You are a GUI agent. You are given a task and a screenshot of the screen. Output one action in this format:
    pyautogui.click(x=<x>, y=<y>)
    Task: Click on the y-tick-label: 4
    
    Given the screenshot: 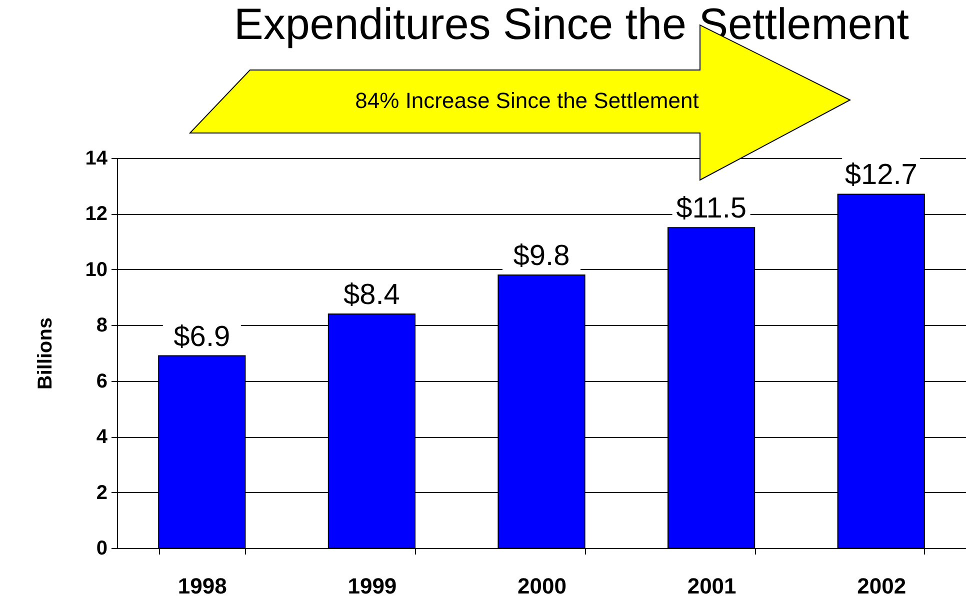 What is the action you would take?
    pyautogui.click(x=102, y=437)
    